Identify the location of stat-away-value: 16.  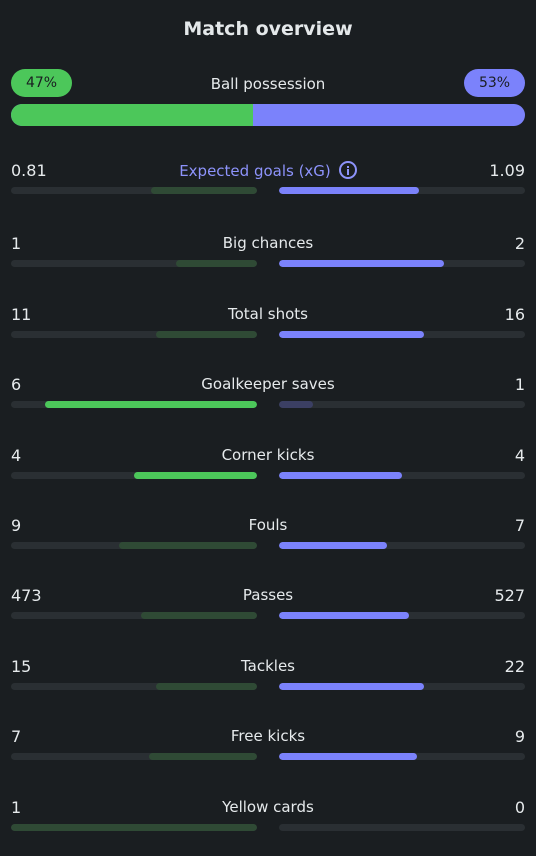
(514, 314).